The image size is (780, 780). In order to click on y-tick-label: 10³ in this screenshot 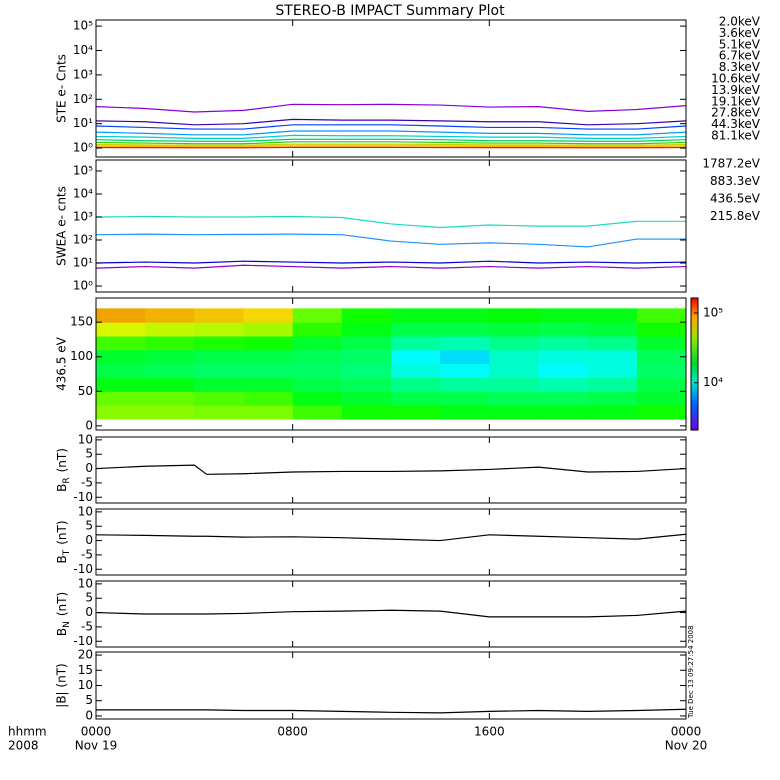, I will do `click(83, 74)`.